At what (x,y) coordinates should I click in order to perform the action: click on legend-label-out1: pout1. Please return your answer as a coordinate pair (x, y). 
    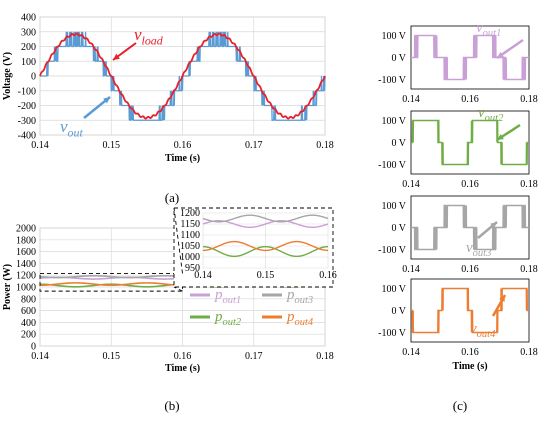
    Looking at the image, I should click on (227, 296).